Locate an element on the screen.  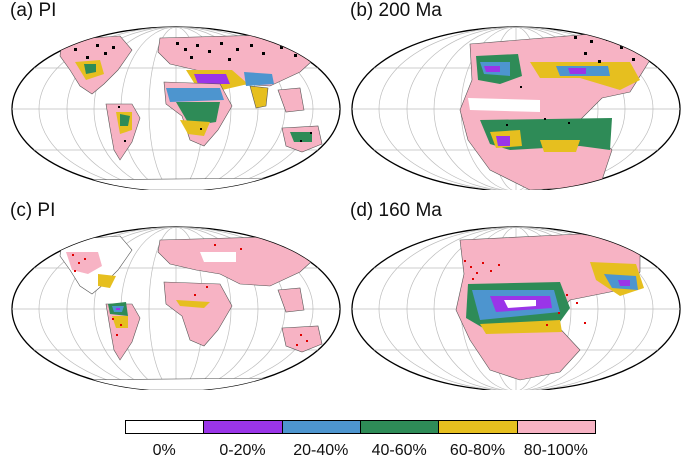
colorbar-legend: 0% 0-20% 20-40% 40-60% 60-80% 80-100% is located at coordinates (360, 439).